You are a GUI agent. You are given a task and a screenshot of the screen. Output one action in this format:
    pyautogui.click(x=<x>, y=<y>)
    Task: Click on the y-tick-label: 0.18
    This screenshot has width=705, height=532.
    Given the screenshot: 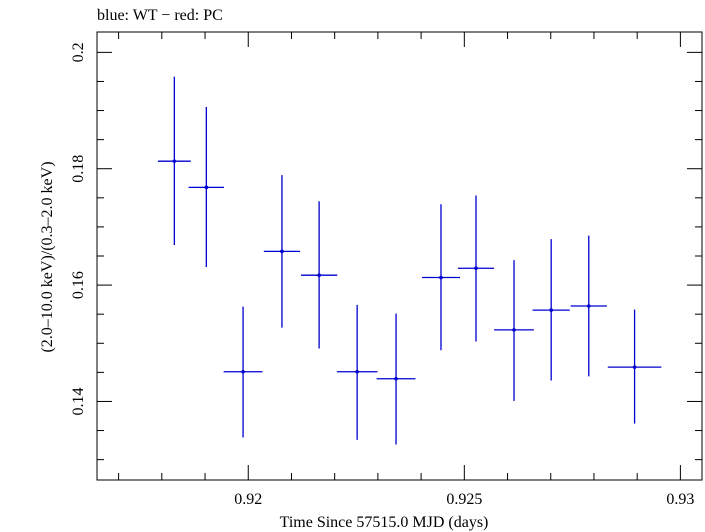 What is the action you would take?
    pyautogui.click(x=78, y=169)
    